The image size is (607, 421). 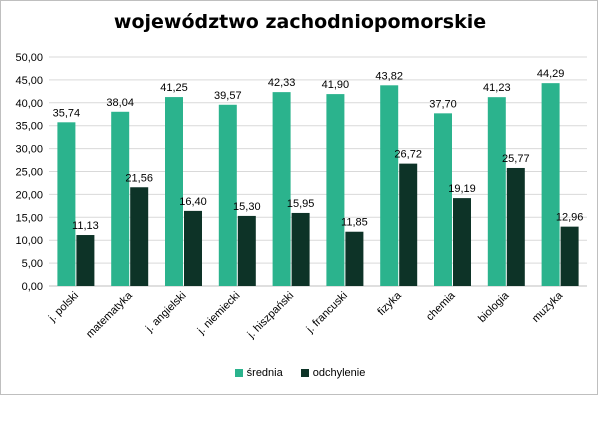 I want to click on legend: średnia odchylenie, so click(x=300, y=373).